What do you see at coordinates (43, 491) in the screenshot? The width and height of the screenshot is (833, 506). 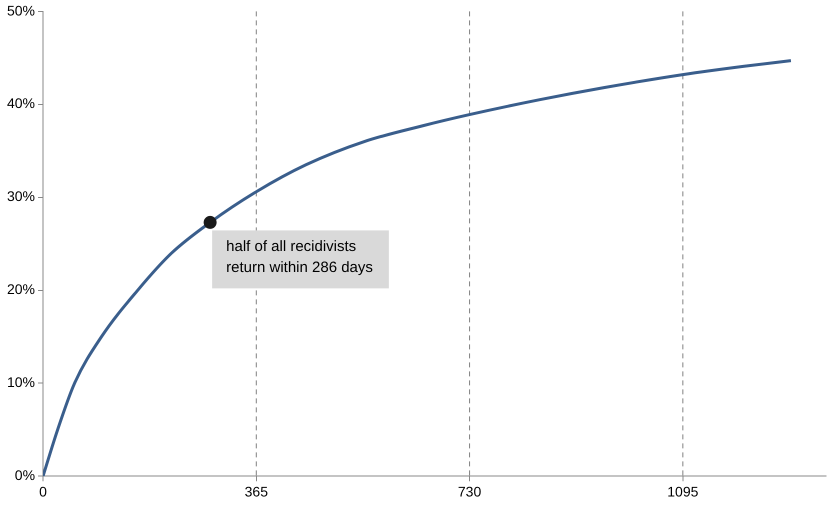 I see `x-tick-label: 0` at bounding box center [43, 491].